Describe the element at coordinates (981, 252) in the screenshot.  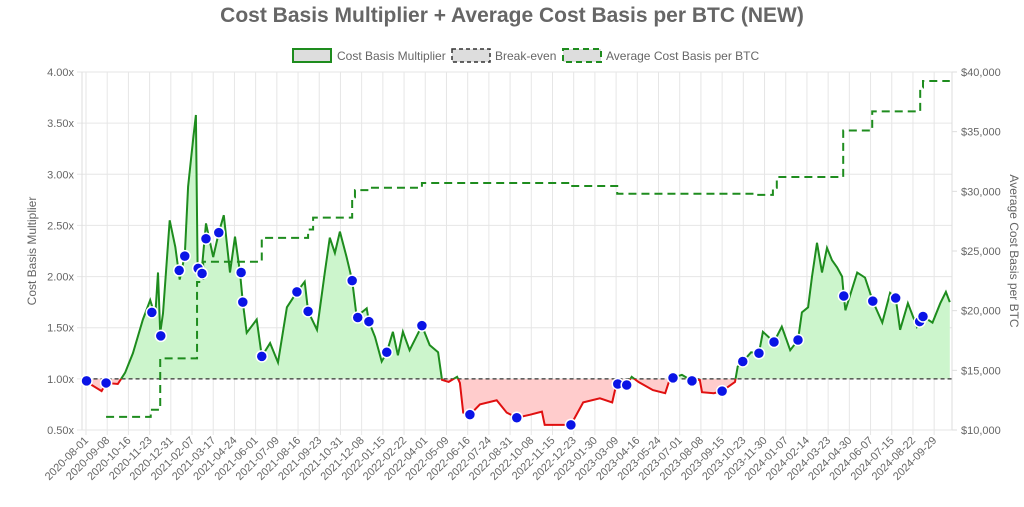
I see `y-right-tick-label: $25,000` at that location.